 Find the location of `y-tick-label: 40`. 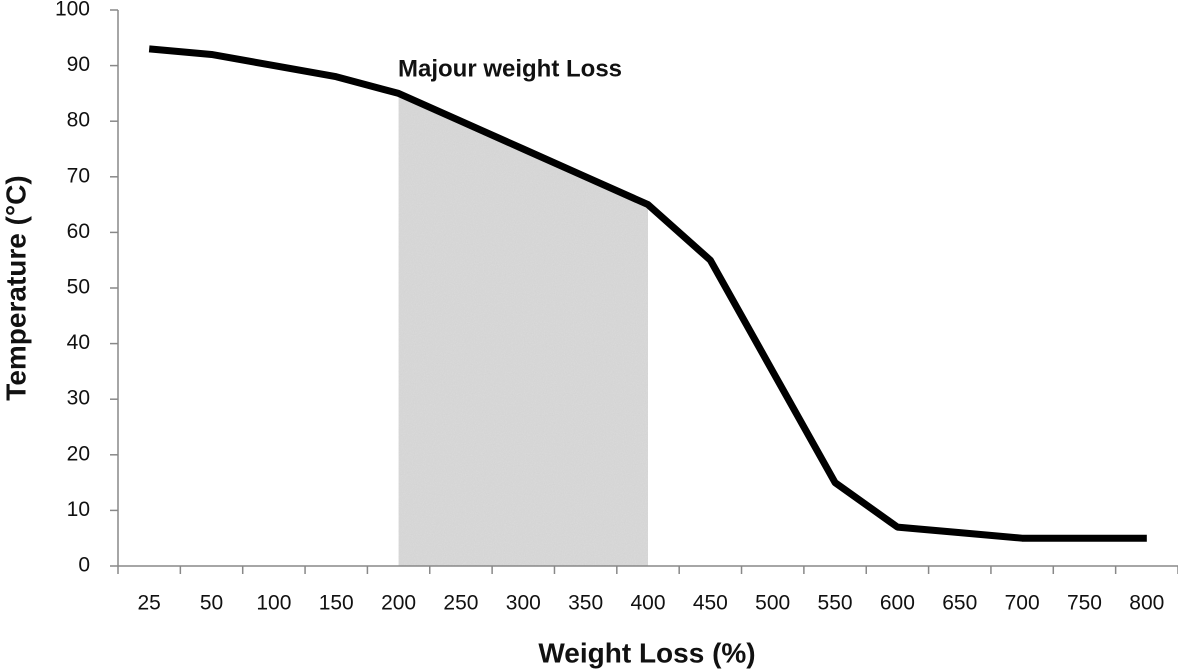

y-tick-label: 40 is located at coordinates (78, 342).